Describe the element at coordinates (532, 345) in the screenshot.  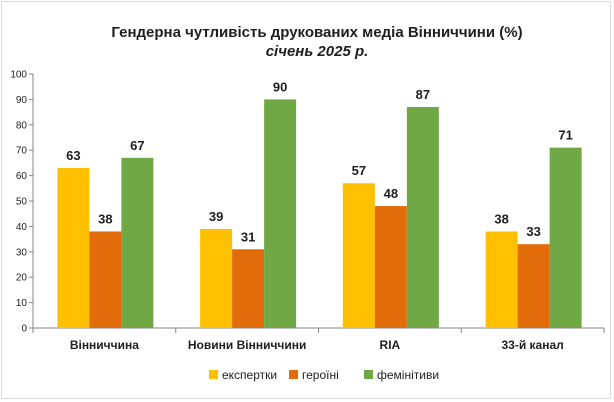
I see `x-tick-label: 33-й канал` at that location.